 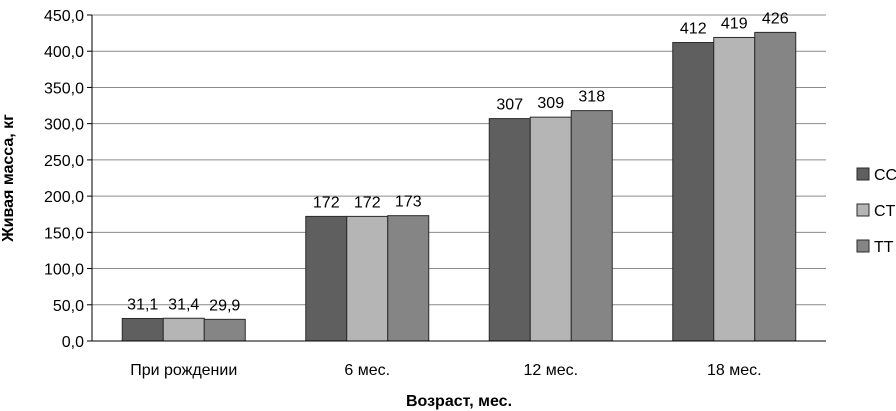 I want to click on data-label: 29,9, so click(x=224, y=305).